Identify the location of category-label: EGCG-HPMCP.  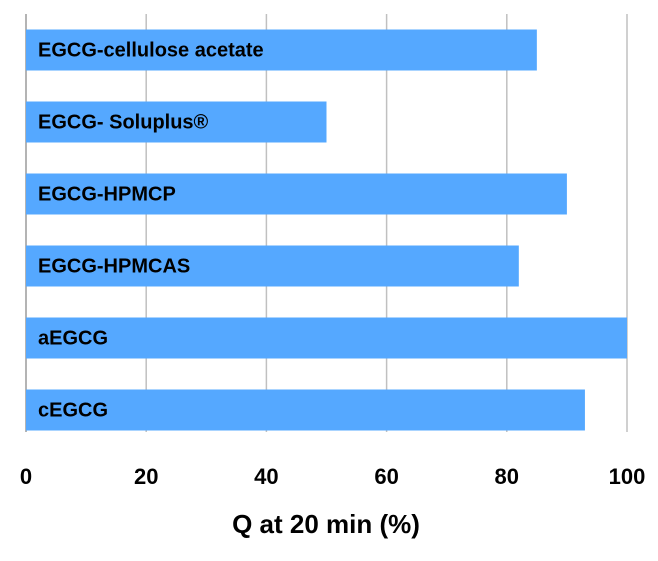
(107, 194).